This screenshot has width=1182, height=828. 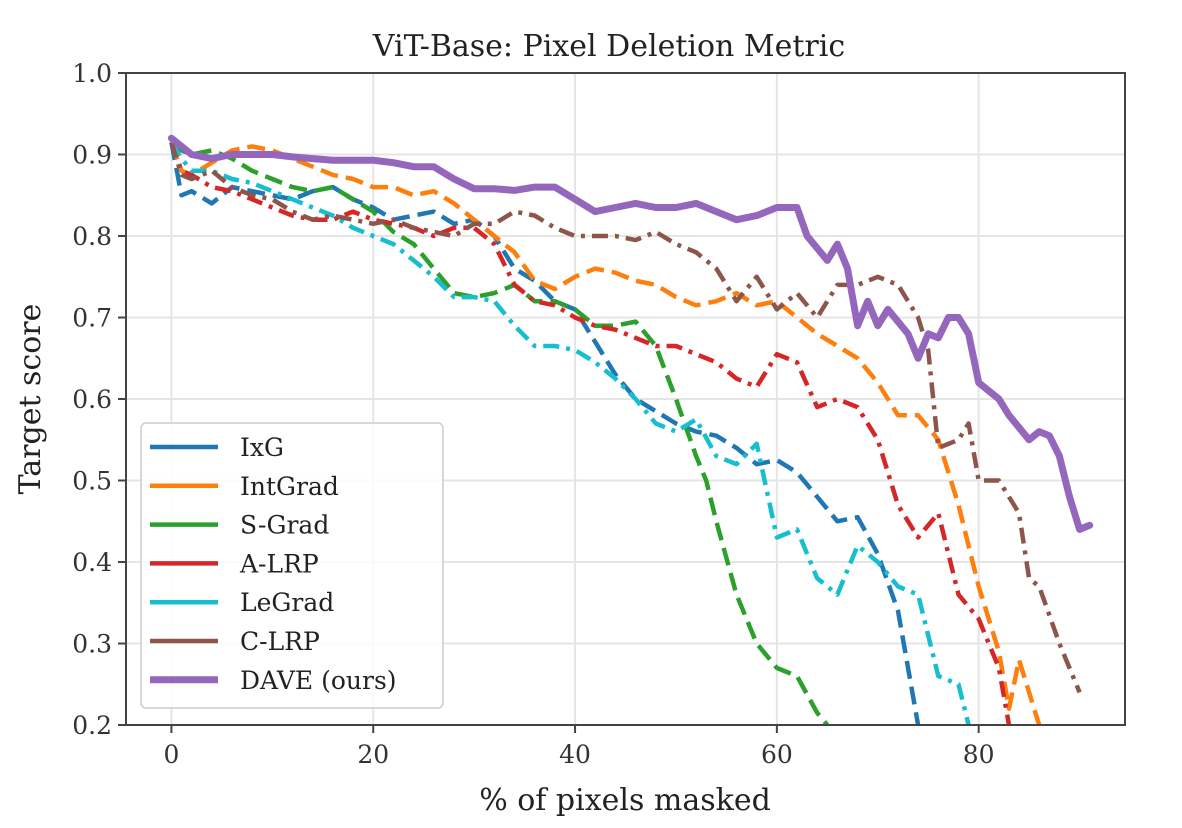 I want to click on x-tick-label: 60, so click(x=777, y=754).